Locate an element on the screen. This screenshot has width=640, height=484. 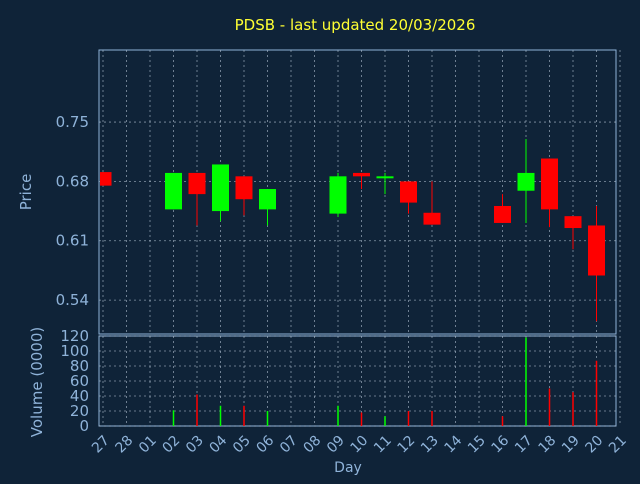
price-axis-label: Price is located at coordinates (26, 192).